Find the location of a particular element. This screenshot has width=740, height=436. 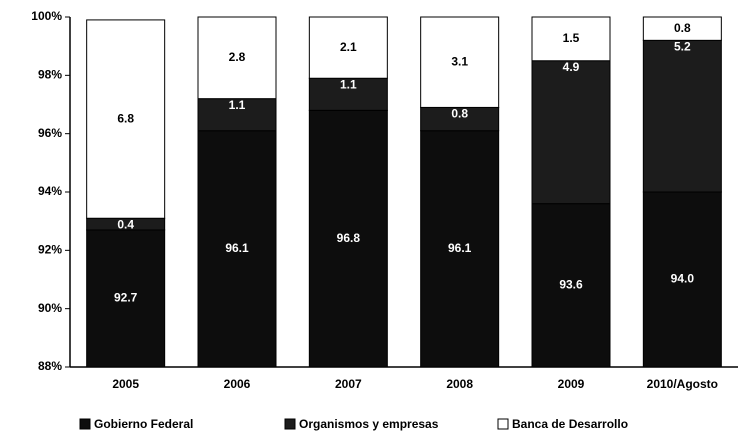

legend-label: Gobierno Federal is located at coordinates (143, 424).